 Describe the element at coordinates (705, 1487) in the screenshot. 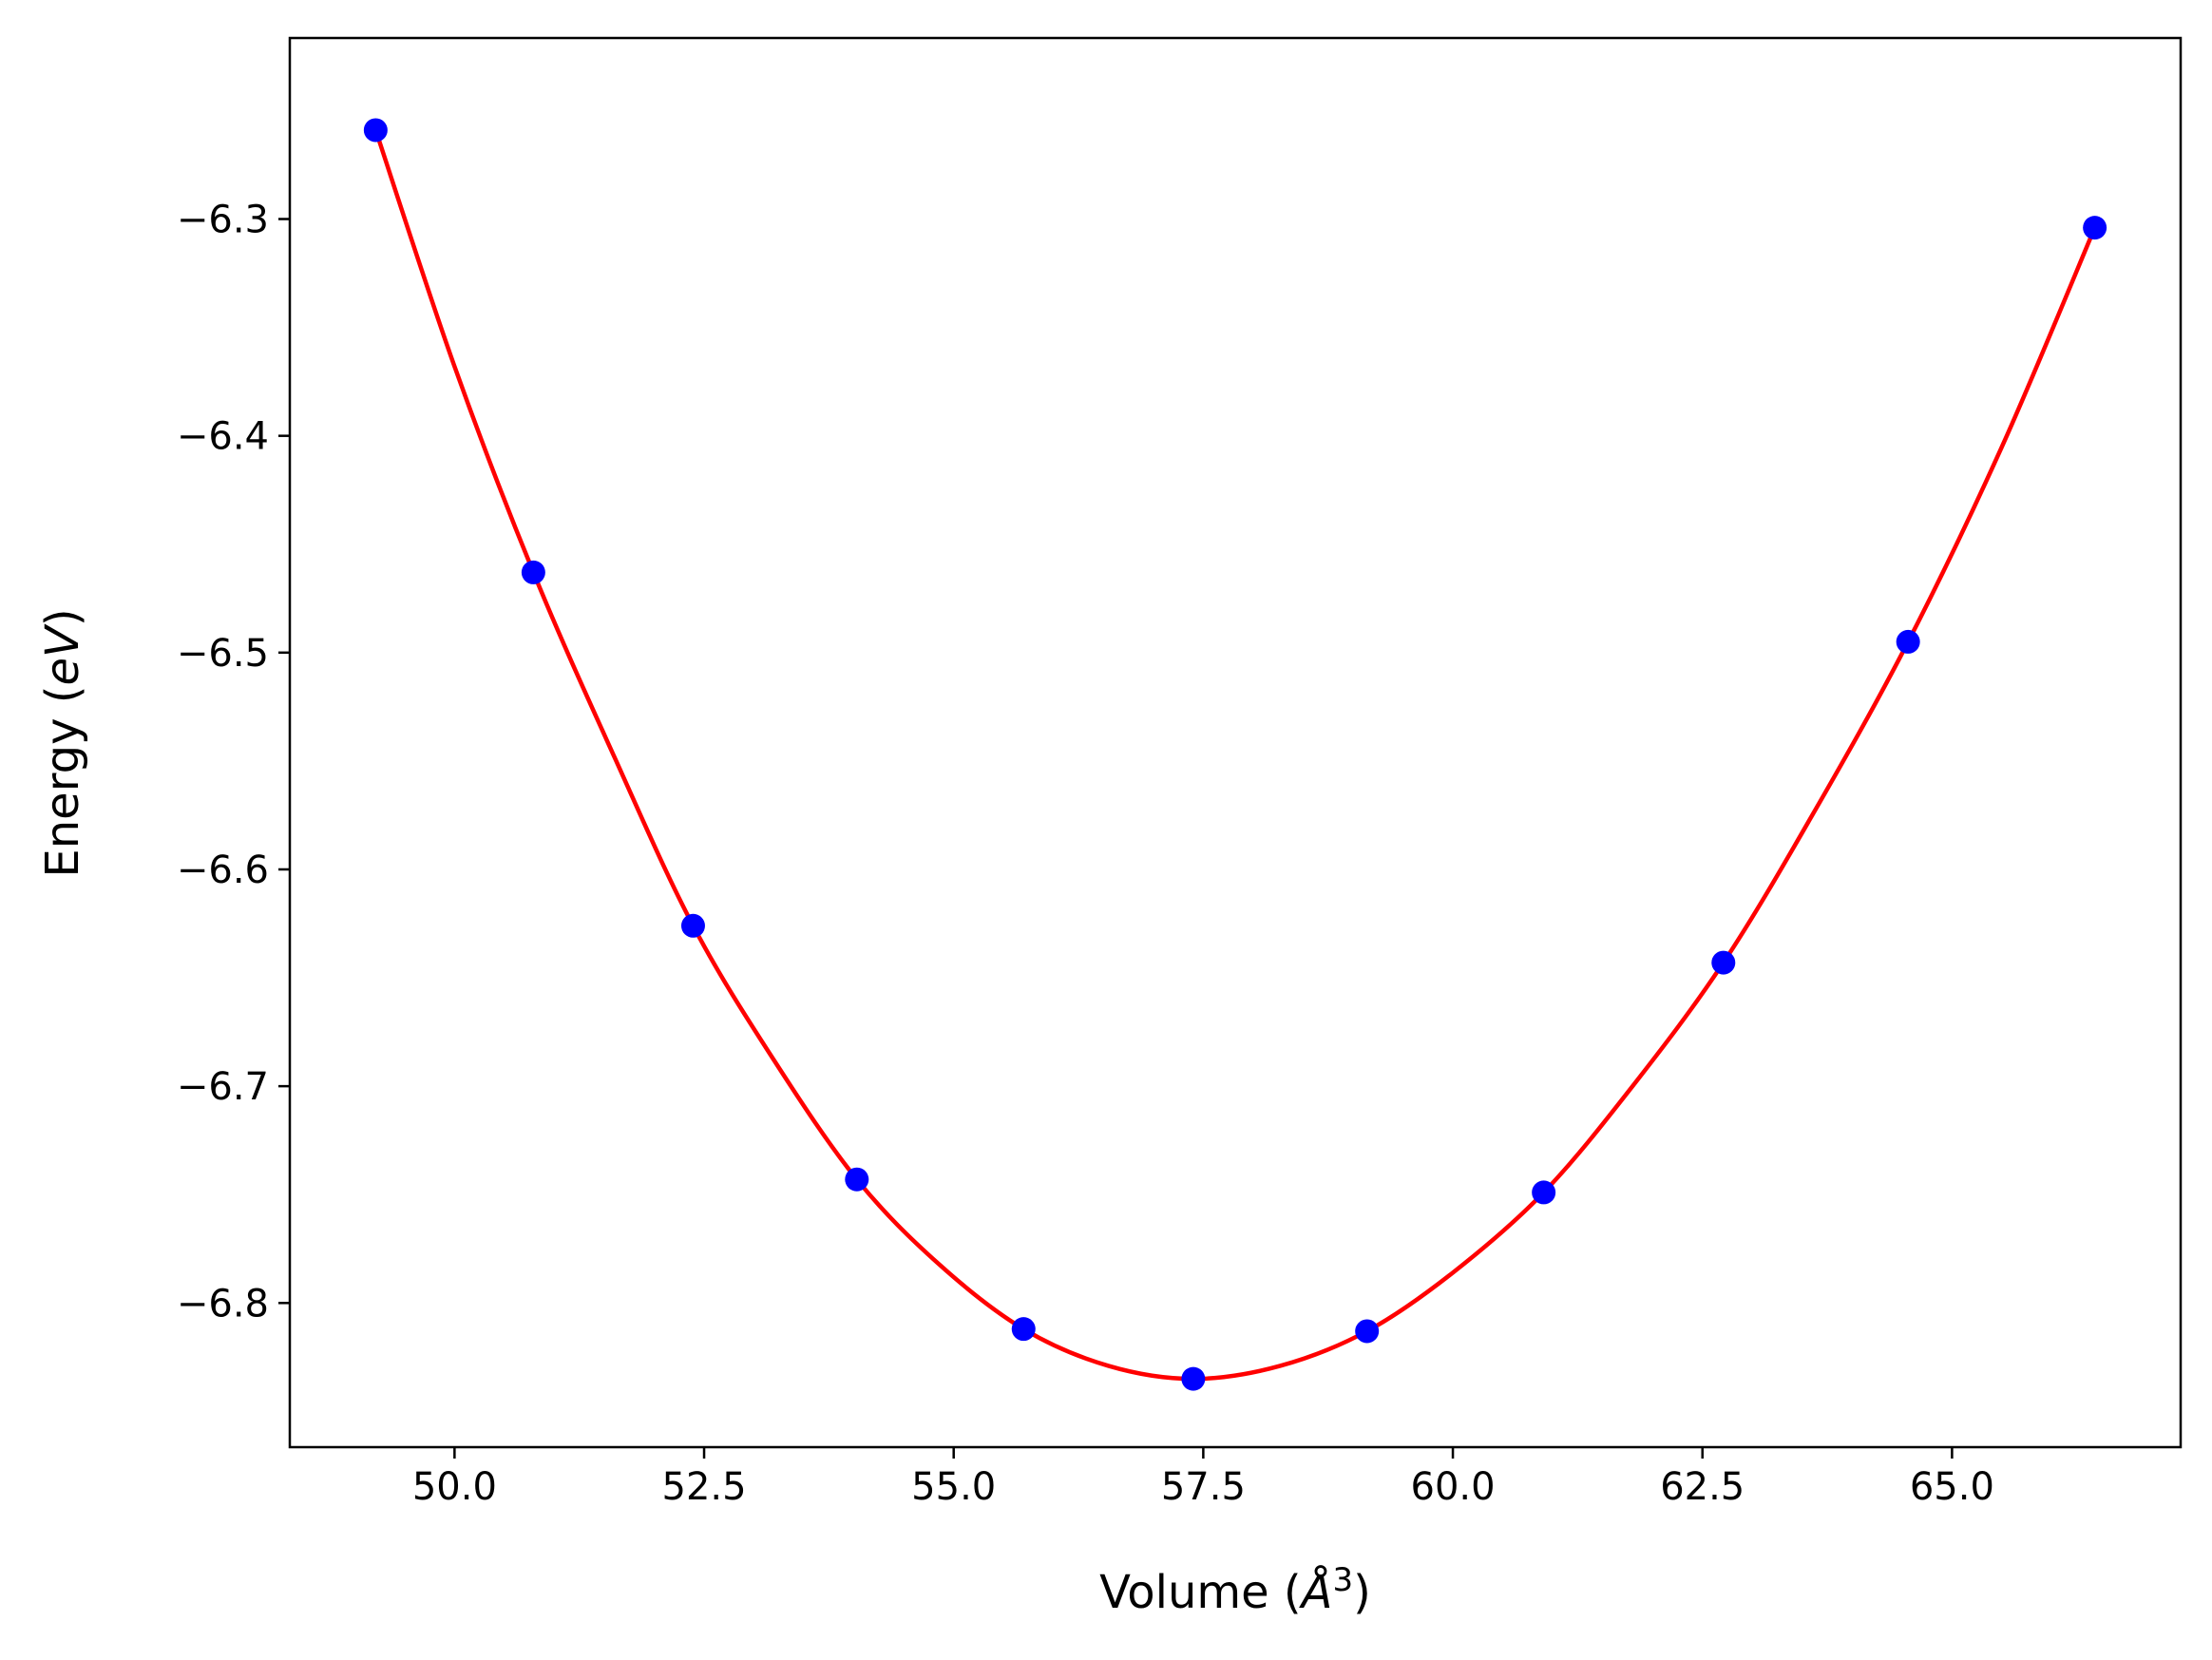

I see `x-tick-label: 52.5` at that location.